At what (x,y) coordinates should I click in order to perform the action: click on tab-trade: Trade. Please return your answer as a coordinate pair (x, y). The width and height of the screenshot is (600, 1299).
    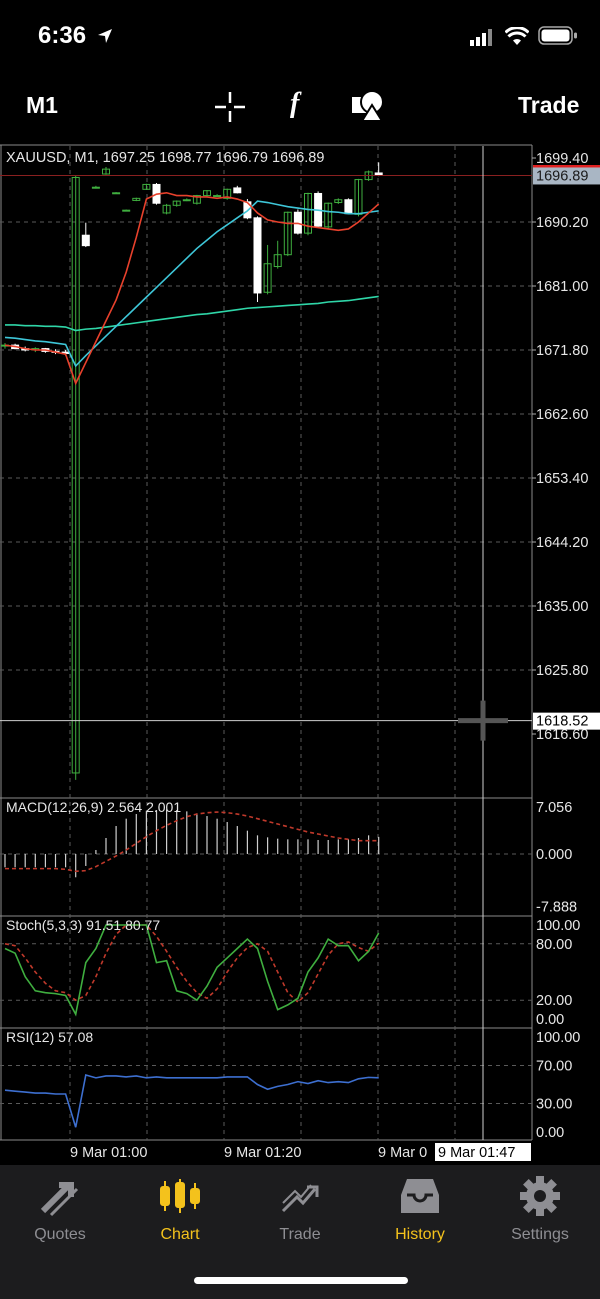
    Looking at the image, I should click on (300, 1209).